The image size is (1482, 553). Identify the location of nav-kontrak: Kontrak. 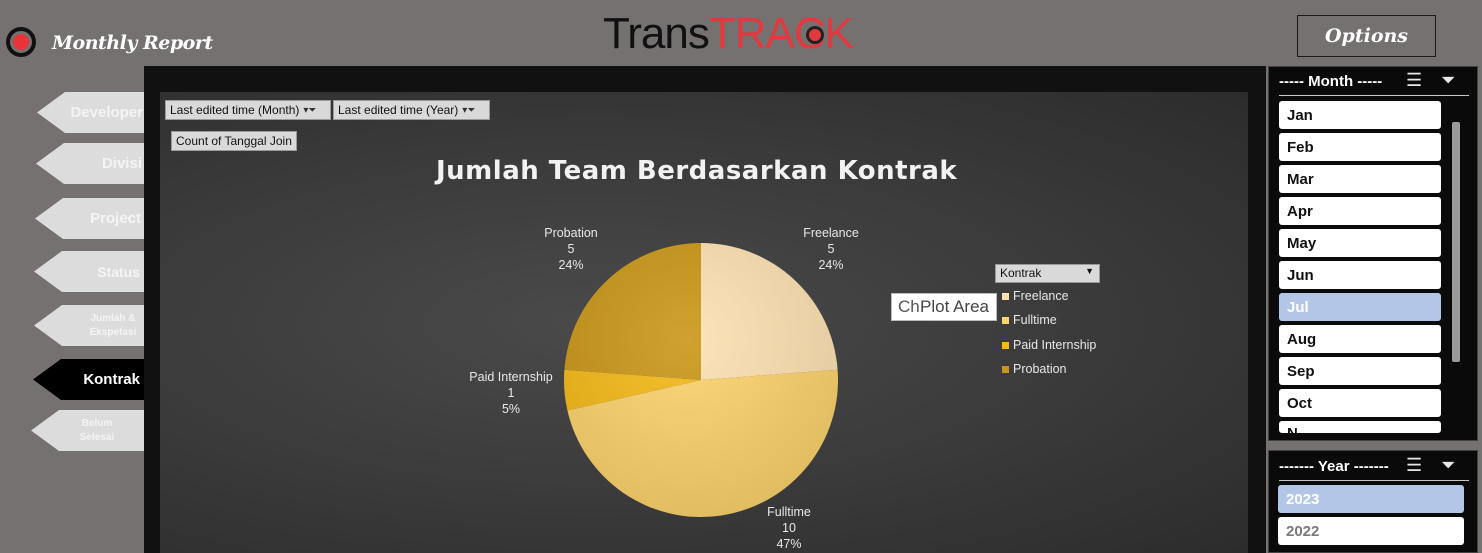
(91, 379).